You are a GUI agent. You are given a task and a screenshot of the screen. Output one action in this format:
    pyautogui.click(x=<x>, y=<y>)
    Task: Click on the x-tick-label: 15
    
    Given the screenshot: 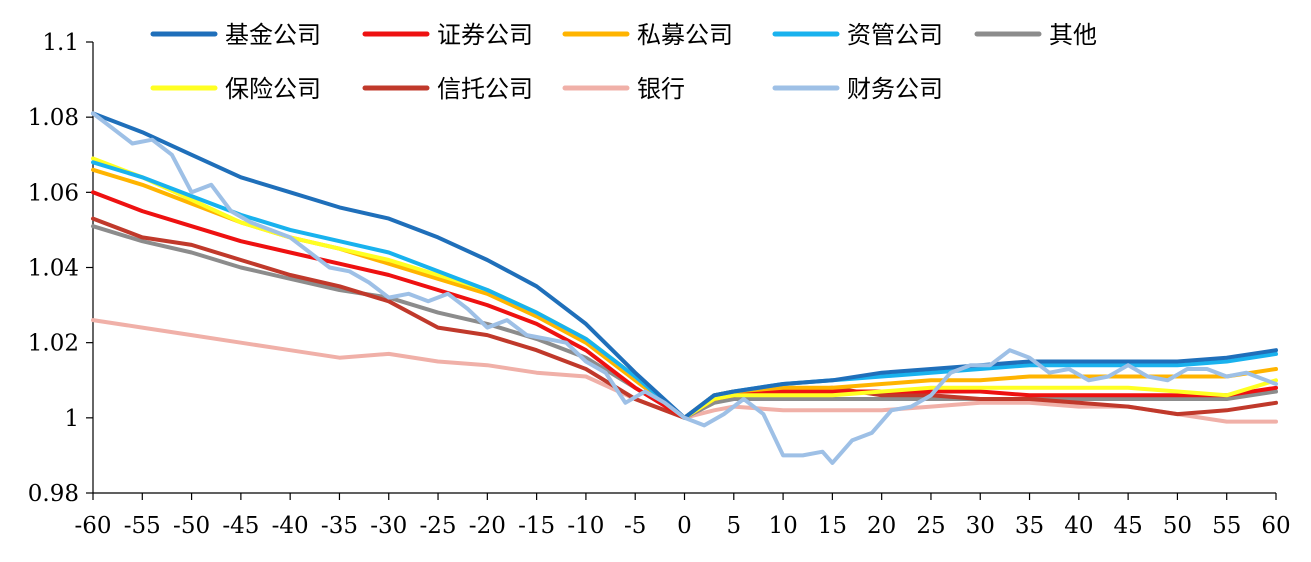 What is the action you would take?
    pyautogui.click(x=832, y=526)
    